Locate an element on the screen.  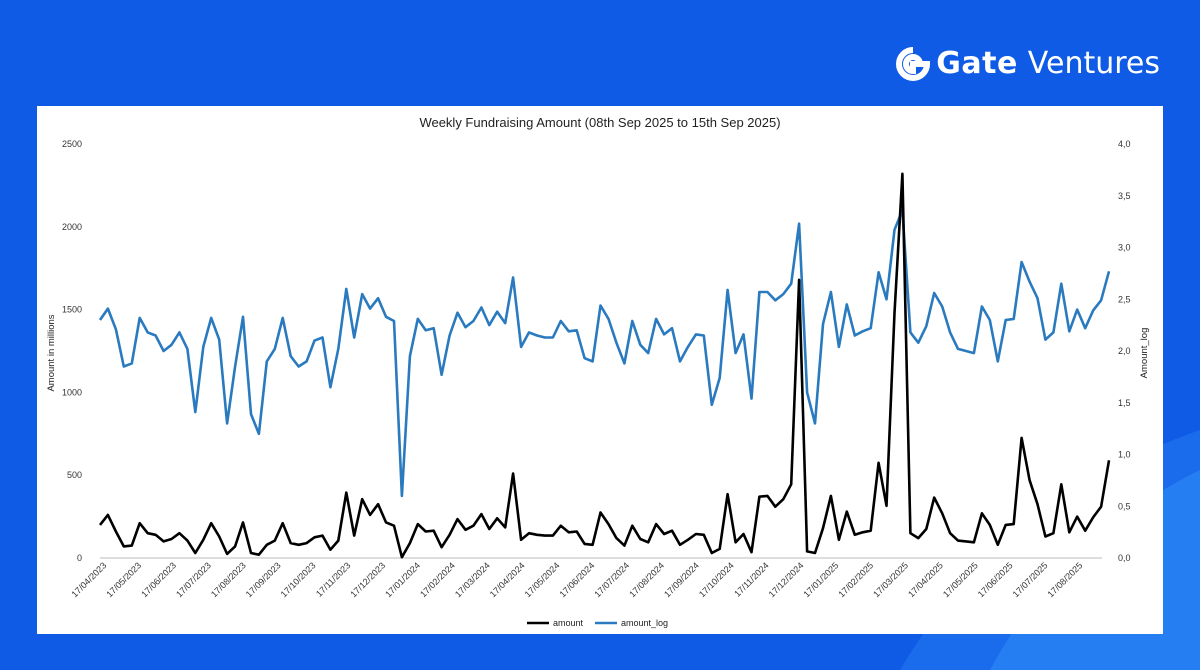
brand-name-light: Ventures is located at coordinates (1093, 63).